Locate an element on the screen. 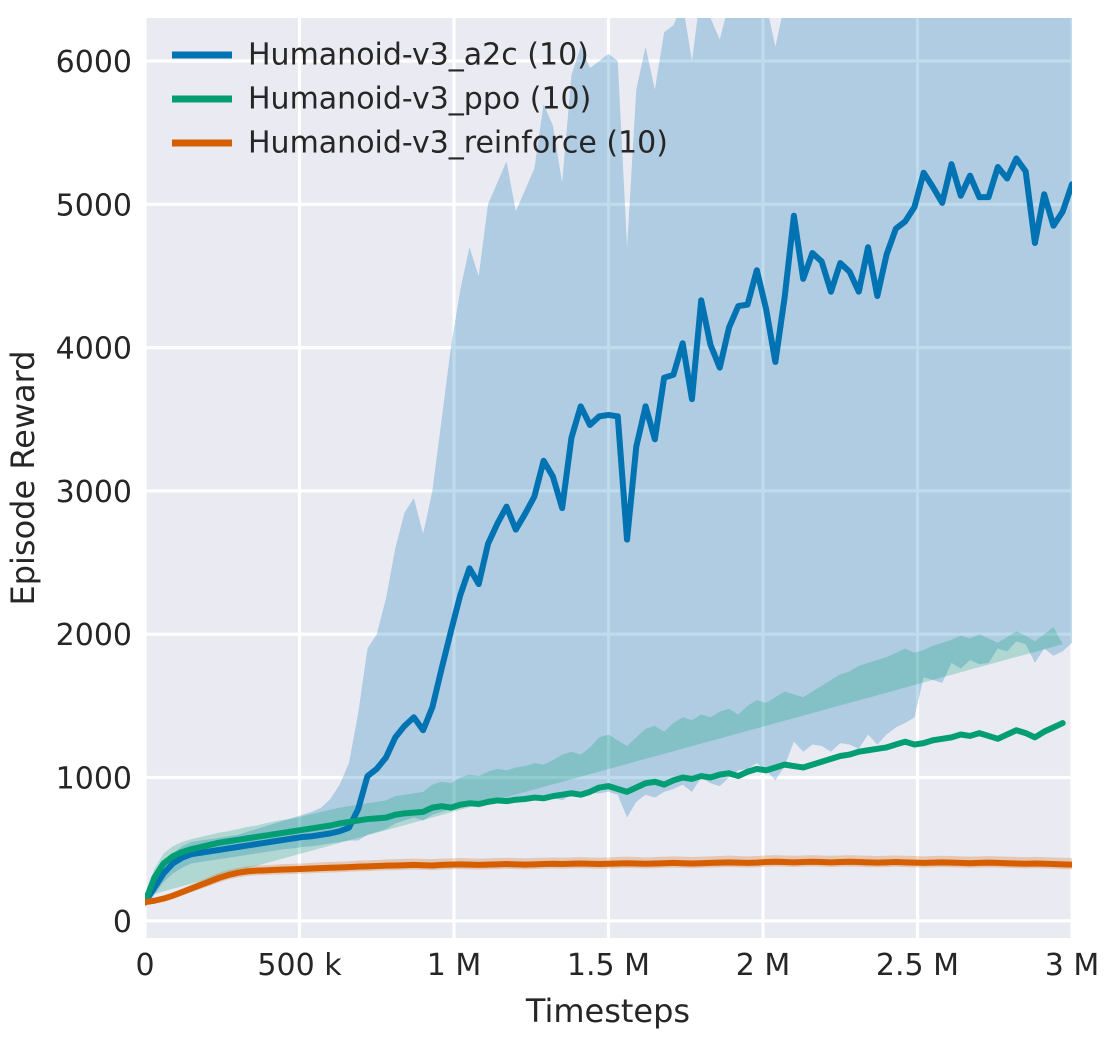 This screenshot has height=1049, width=1114. y-tick-label: 4000 is located at coordinates (94, 349).